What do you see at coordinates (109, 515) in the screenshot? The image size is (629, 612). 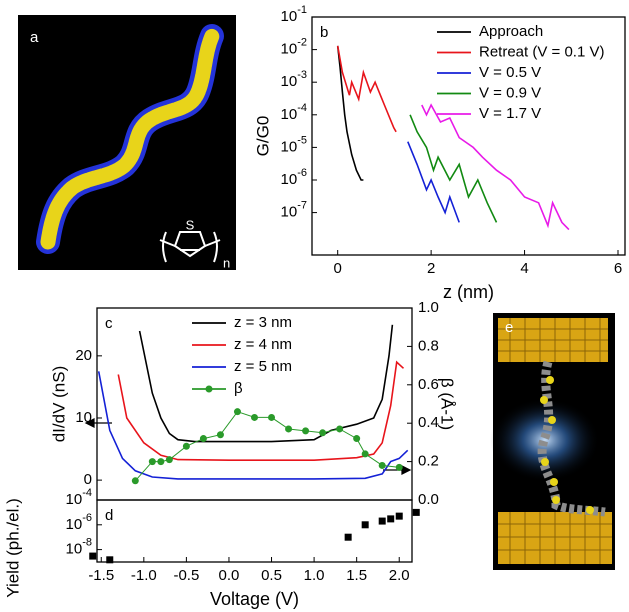 I see `panel-label: d` at bounding box center [109, 515].